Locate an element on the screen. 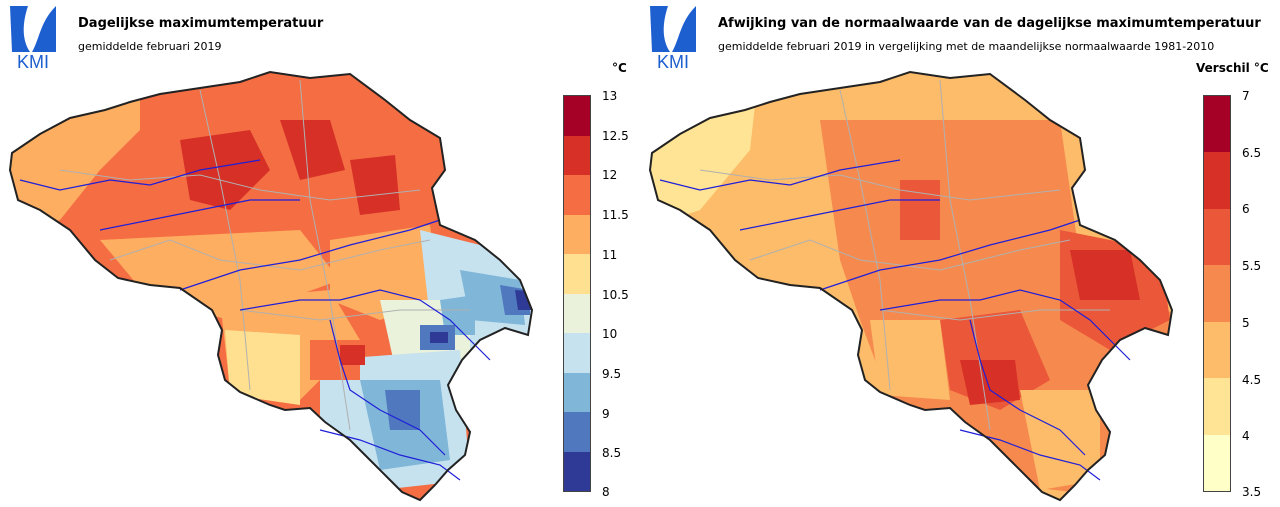 This screenshot has width=1280, height=507. legend-tick: 4 is located at coordinates (1246, 436).